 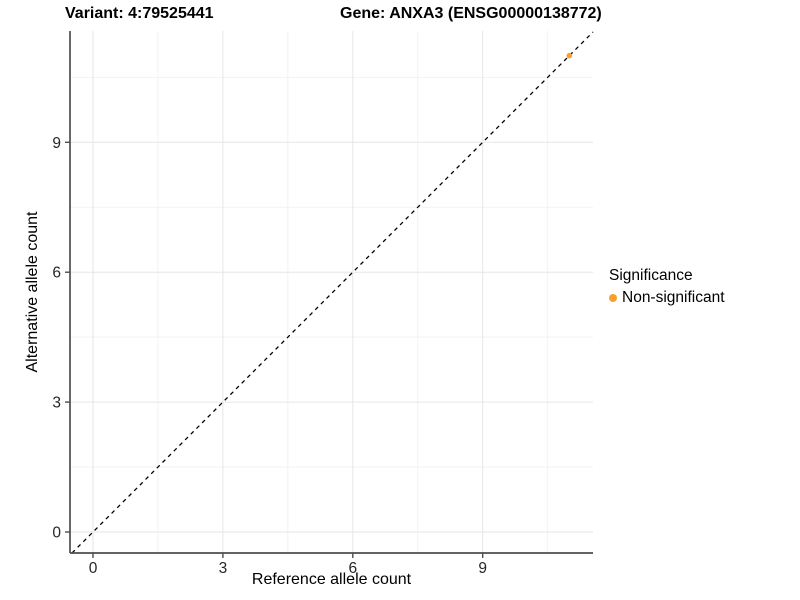 I want to click on x-tick-label: 9, so click(x=482, y=568).